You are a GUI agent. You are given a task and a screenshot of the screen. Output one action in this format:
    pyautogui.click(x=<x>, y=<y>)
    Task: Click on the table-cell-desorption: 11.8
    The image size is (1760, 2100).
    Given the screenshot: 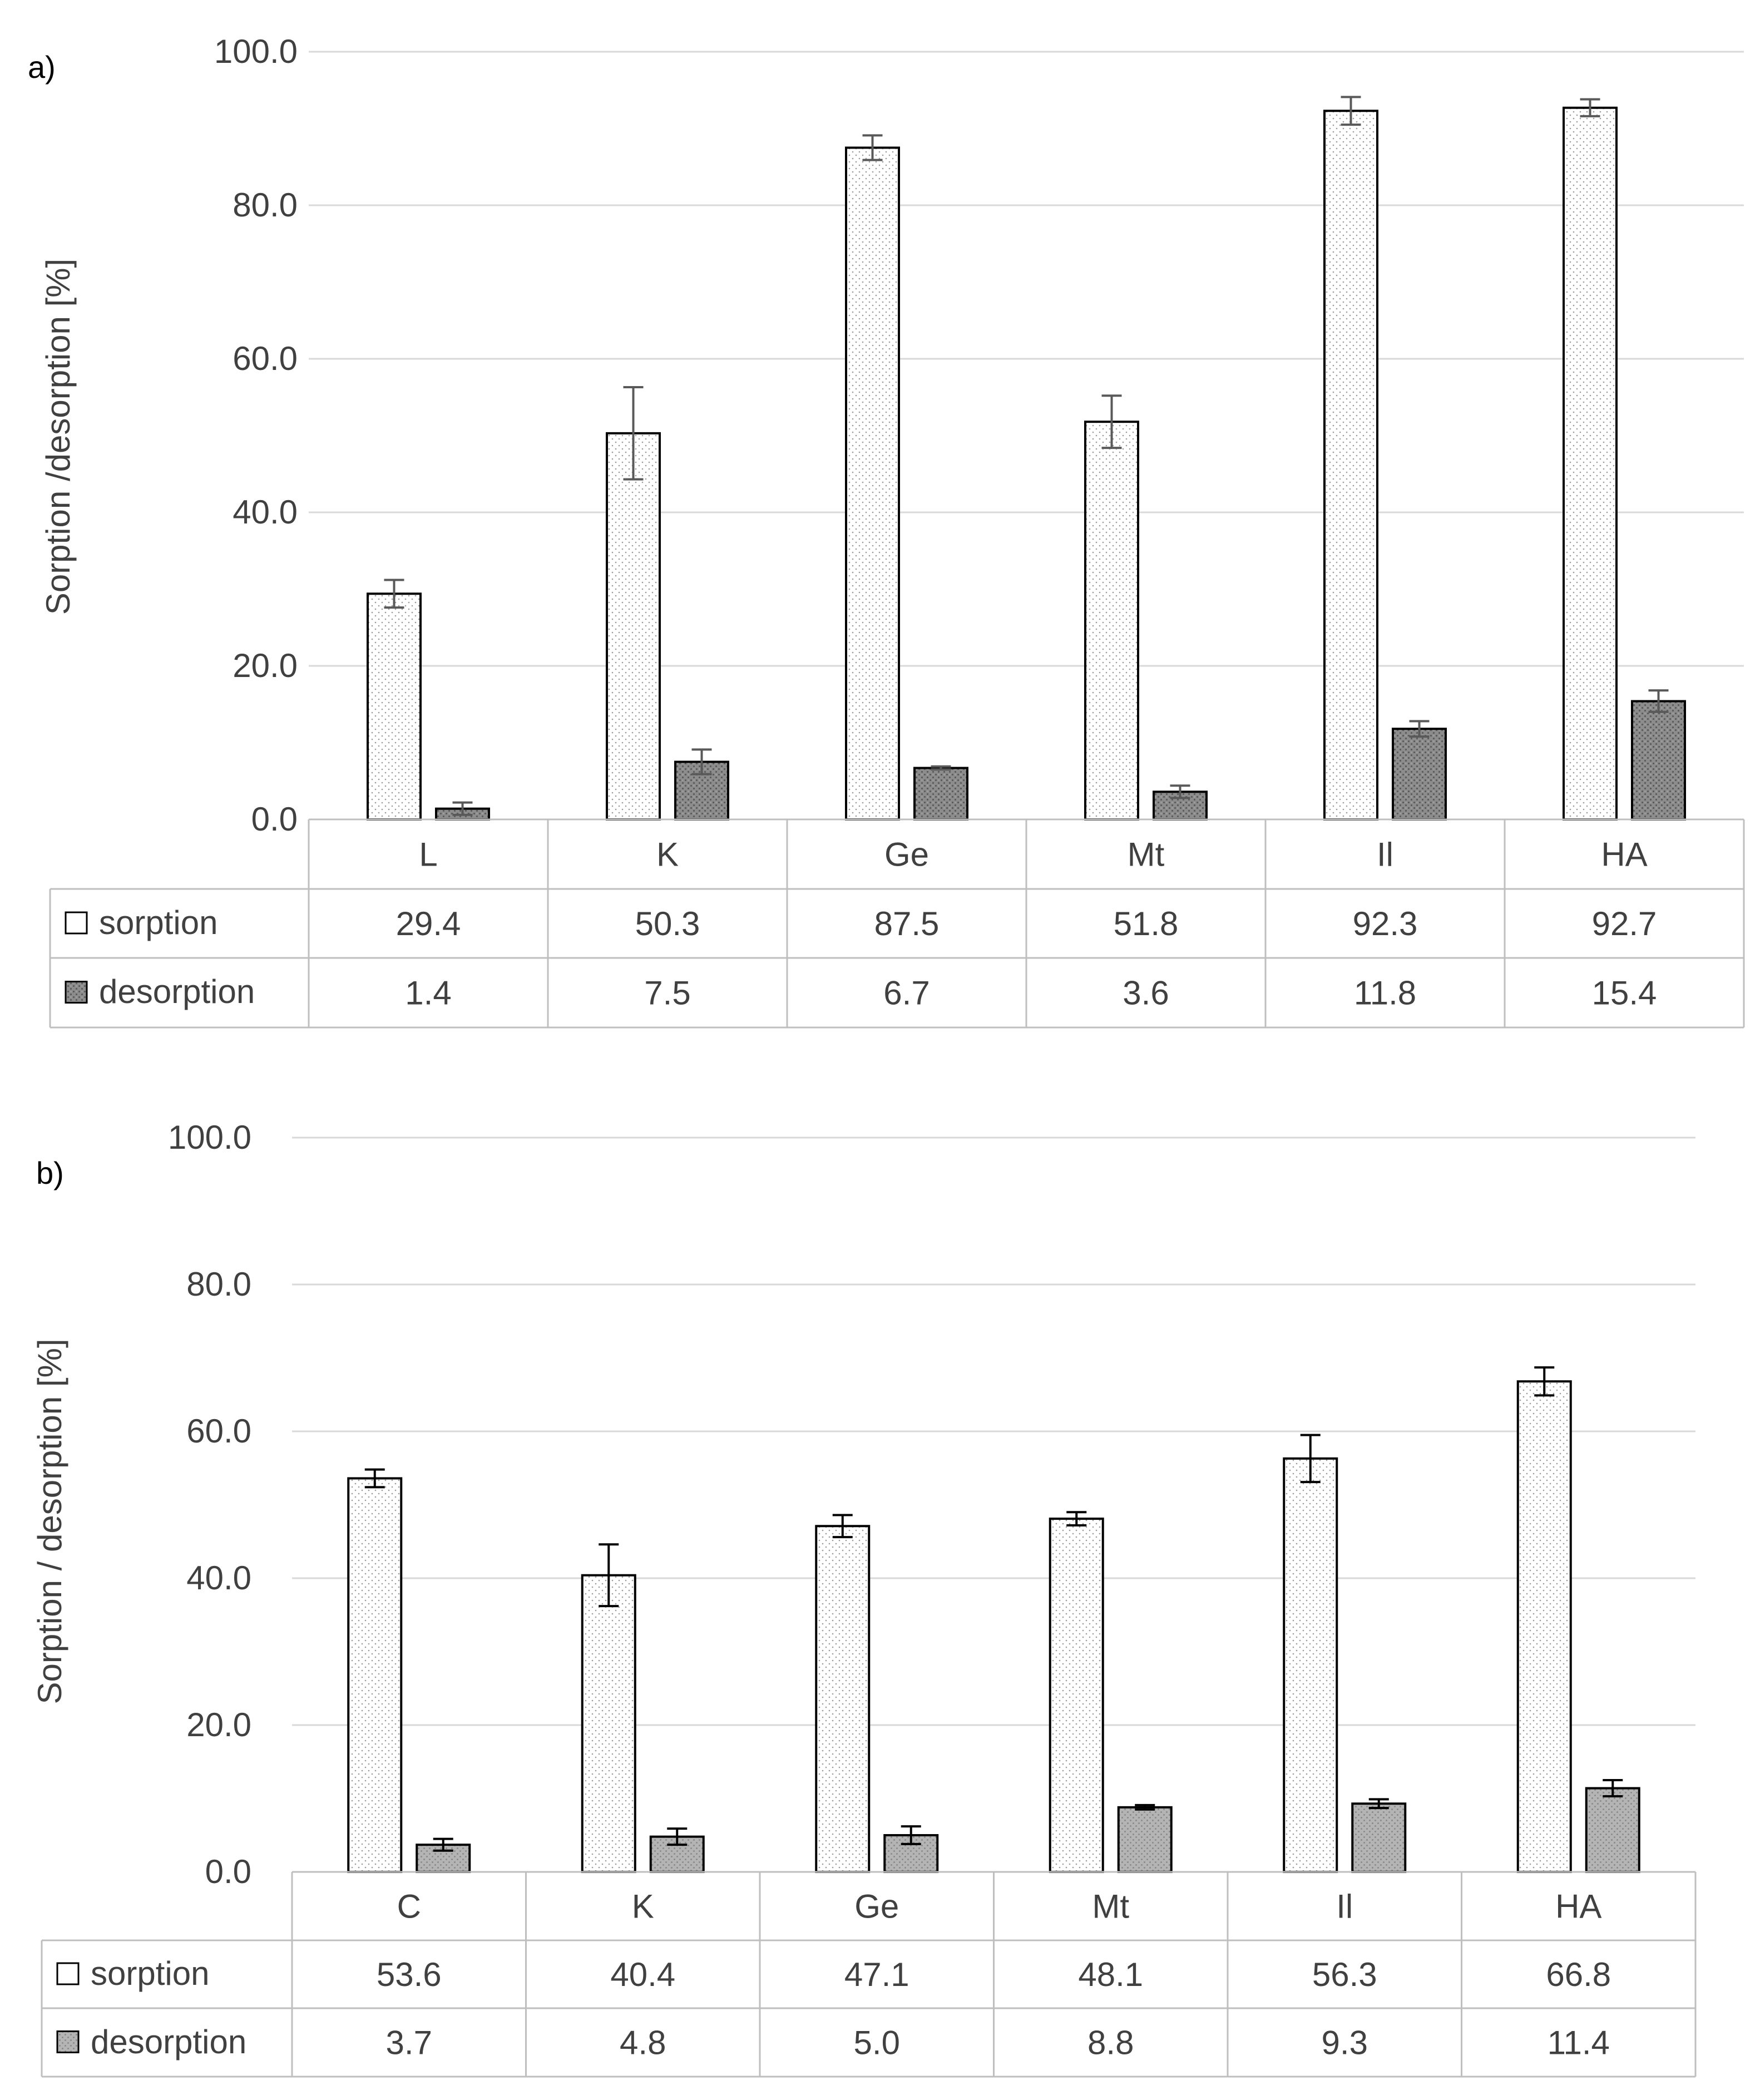 What is the action you would take?
    pyautogui.click(x=1385, y=993)
    